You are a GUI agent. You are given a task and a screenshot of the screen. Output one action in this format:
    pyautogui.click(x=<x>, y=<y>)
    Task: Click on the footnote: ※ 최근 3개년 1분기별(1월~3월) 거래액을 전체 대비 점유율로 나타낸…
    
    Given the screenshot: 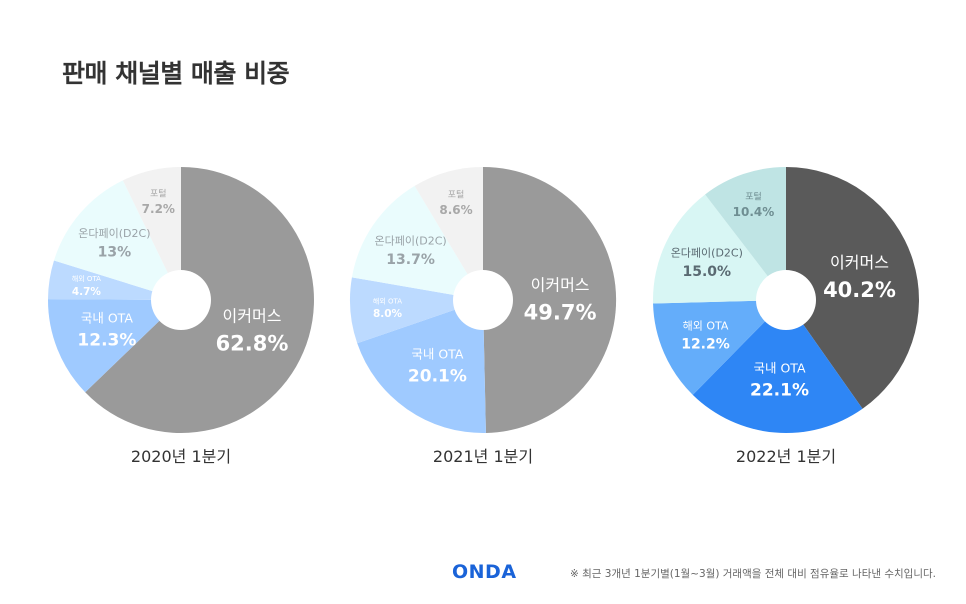 What is the action you would take?
    pyautogui.click(x=752, y=574)
    